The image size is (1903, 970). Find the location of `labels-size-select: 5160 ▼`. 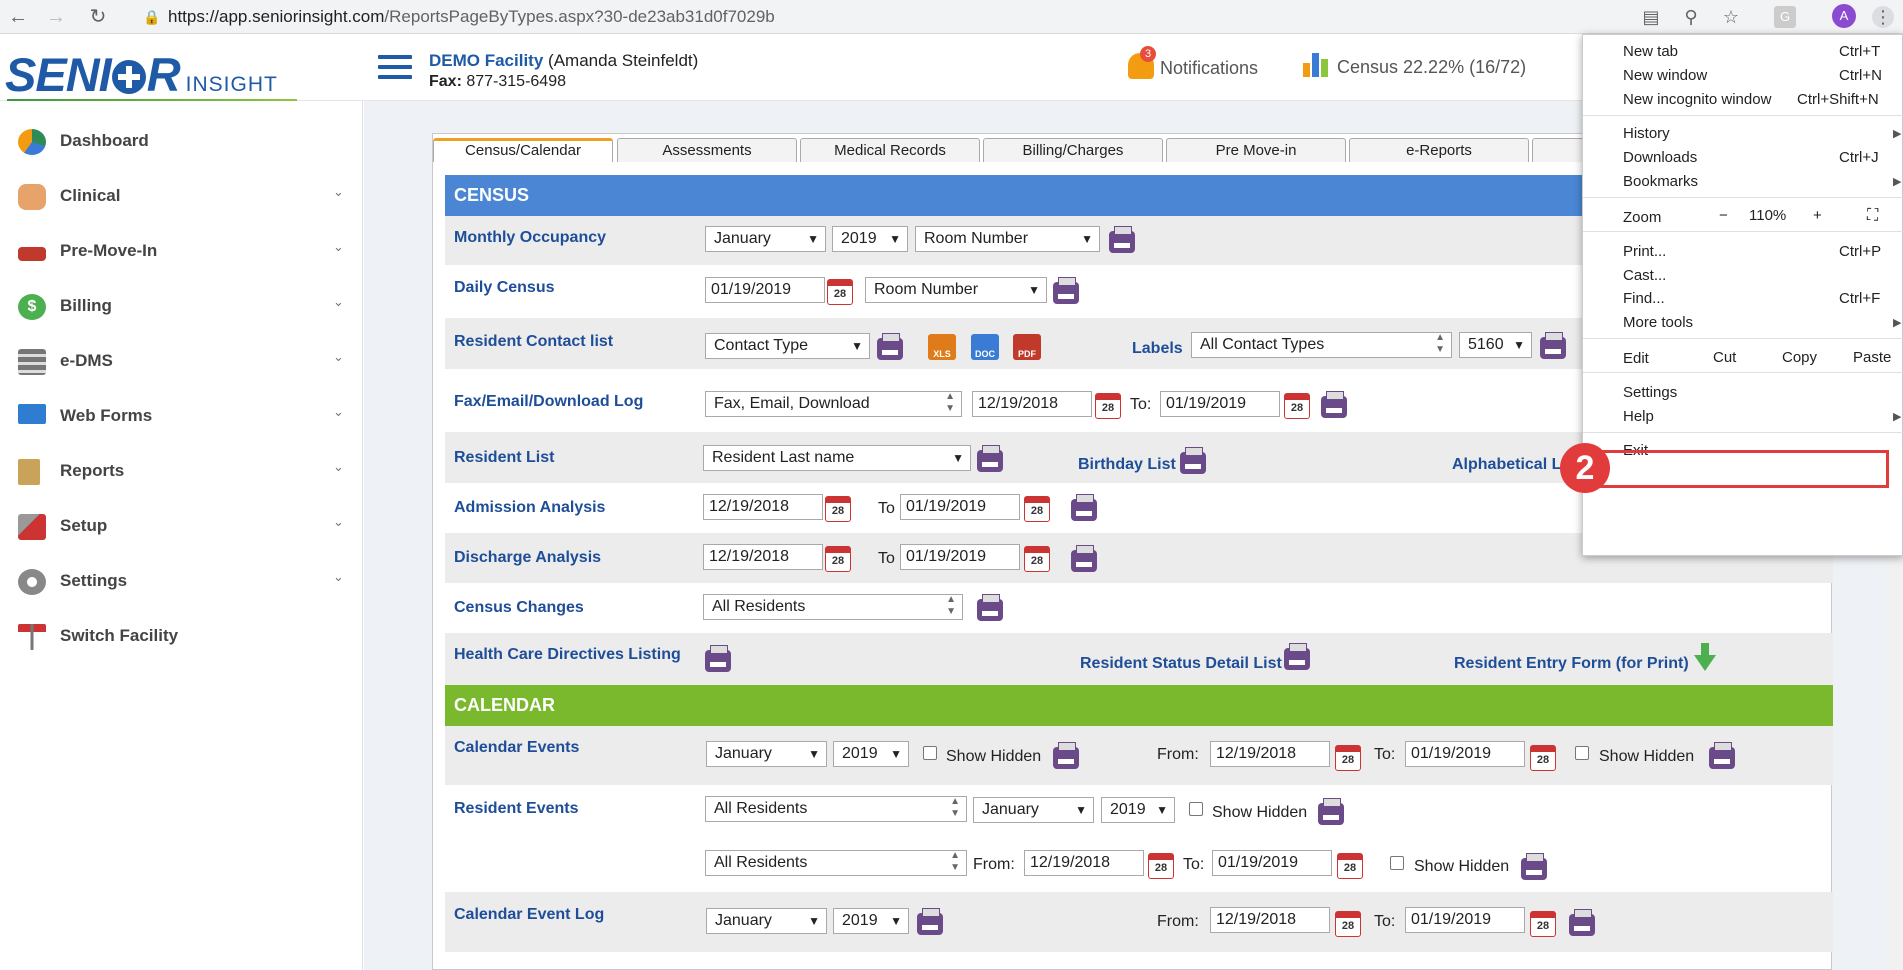

labels-size-select: 5160 ▼ is located at coordinates (1495, 345).